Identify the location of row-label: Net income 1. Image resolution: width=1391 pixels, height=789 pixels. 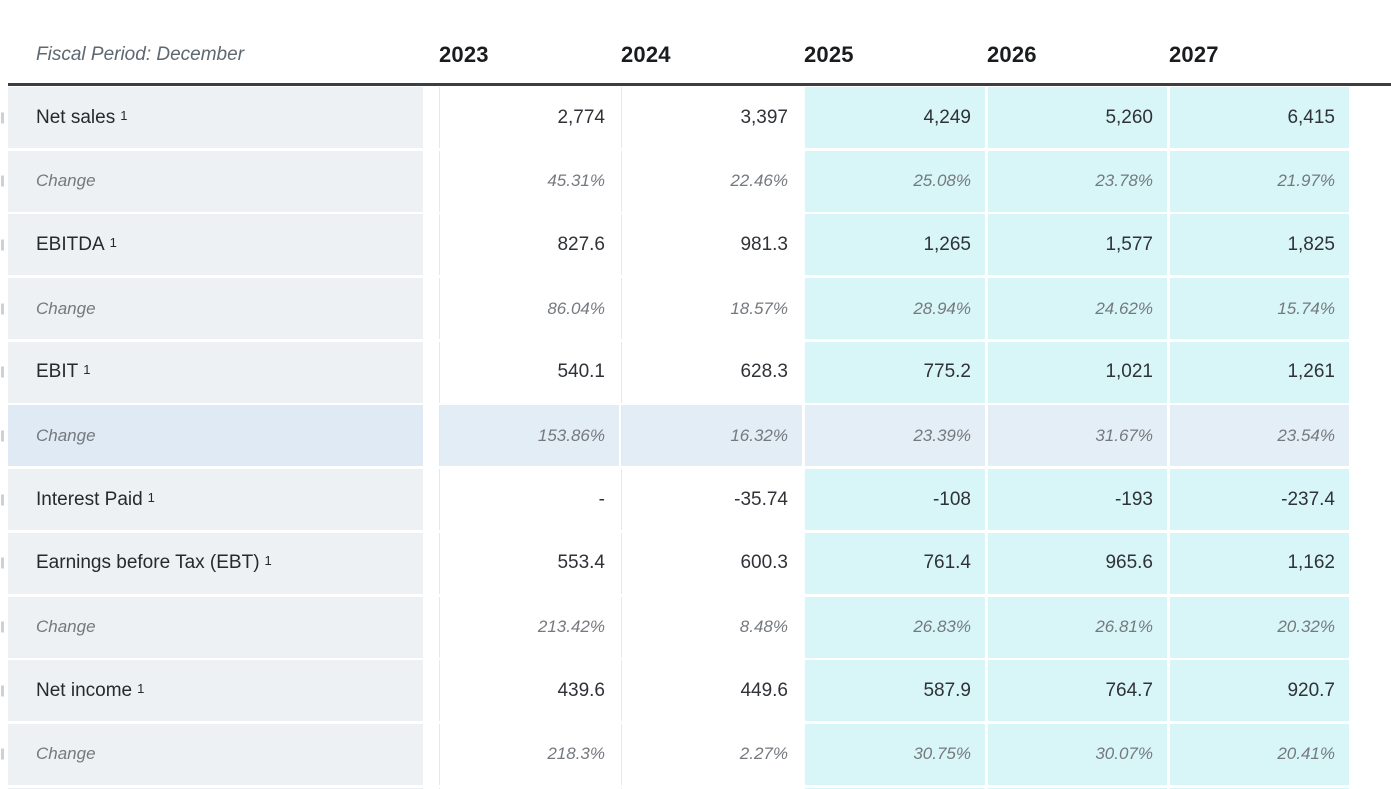
(222, 691).